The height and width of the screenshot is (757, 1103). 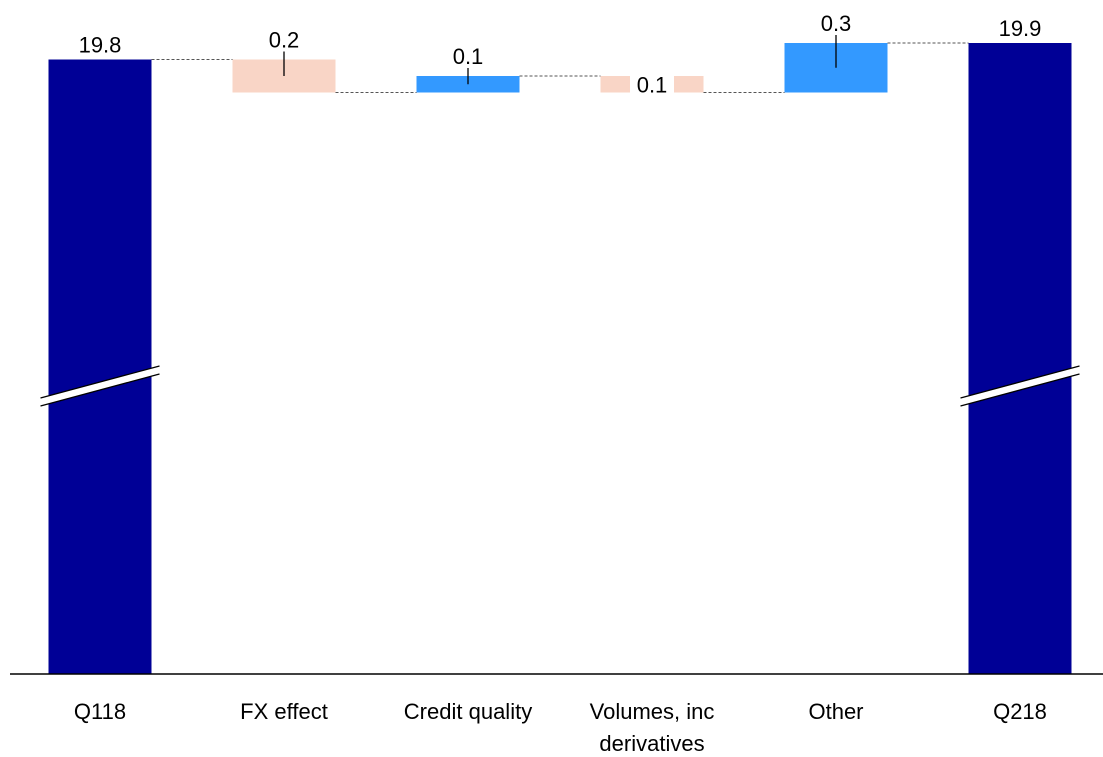 I want to click on value-label-background, so click(x=652, y=84).